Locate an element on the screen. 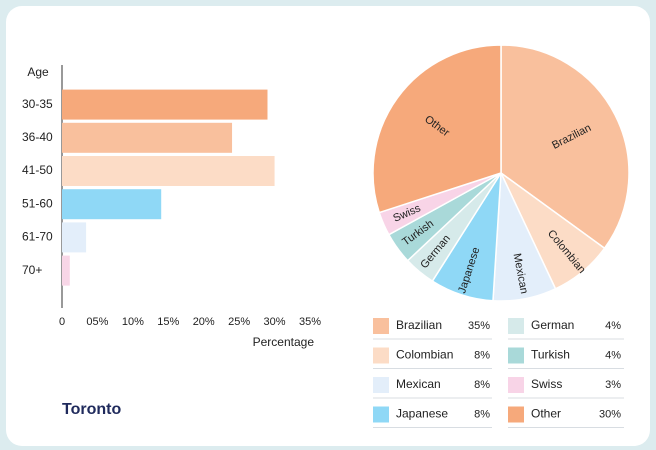 The height and width of the screenshot is (450, 656). x-tick-label: 25% is located at coordinates (239, 322).